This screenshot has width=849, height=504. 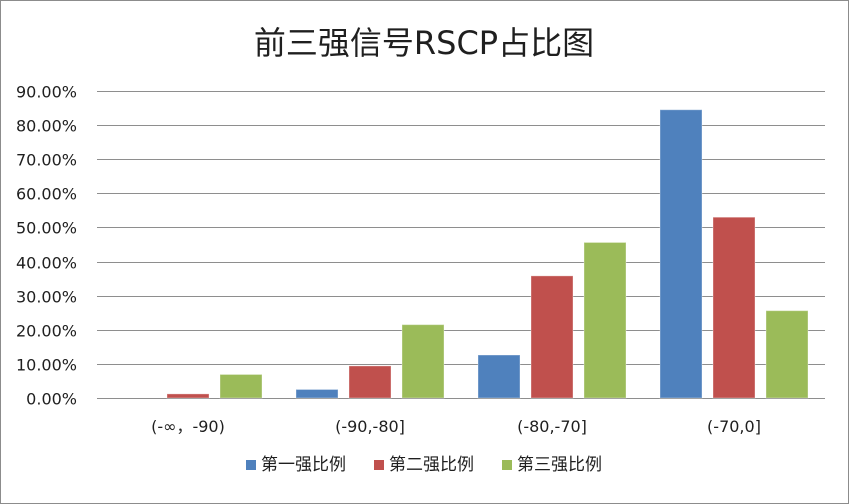 I want to click on chart-title: 前三强信号RSCP占比图, so click(x=424, y=43).